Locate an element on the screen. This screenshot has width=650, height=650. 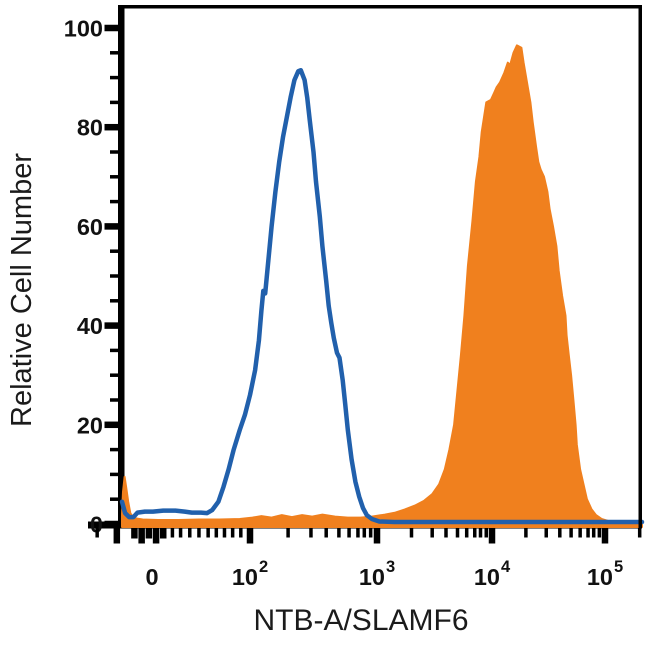
x-axis-ticks is located at coordinates (368, 536).